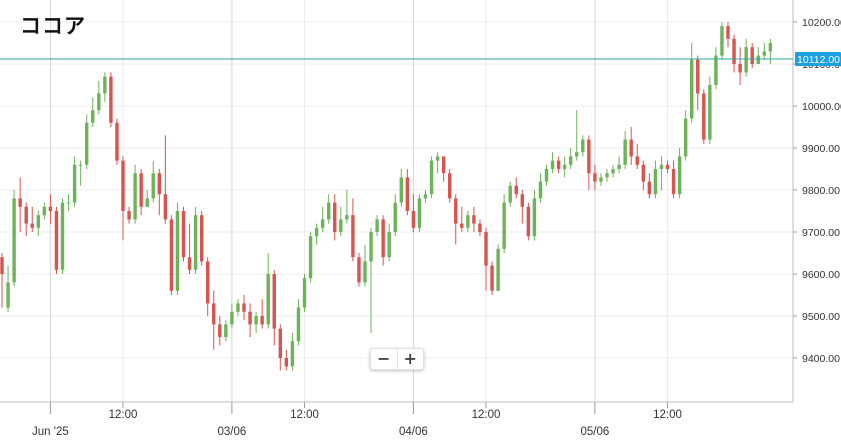 Image resolution: width=841 pixels, height=448 pixels. I want to click on current-price-box, so click(818, 58).